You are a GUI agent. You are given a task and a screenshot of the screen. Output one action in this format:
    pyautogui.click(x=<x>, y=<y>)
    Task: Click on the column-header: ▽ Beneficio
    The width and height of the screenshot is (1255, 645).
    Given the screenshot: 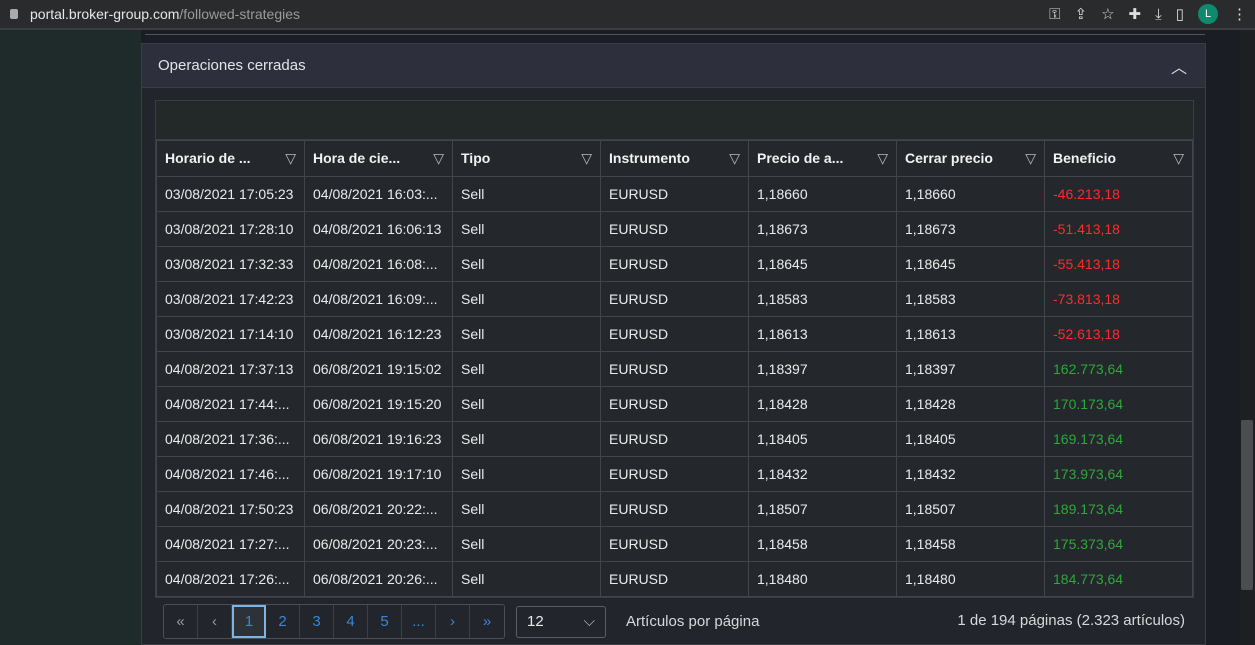 What is the action you would take?
    pyautogui.click(x=1118, y=158)
    